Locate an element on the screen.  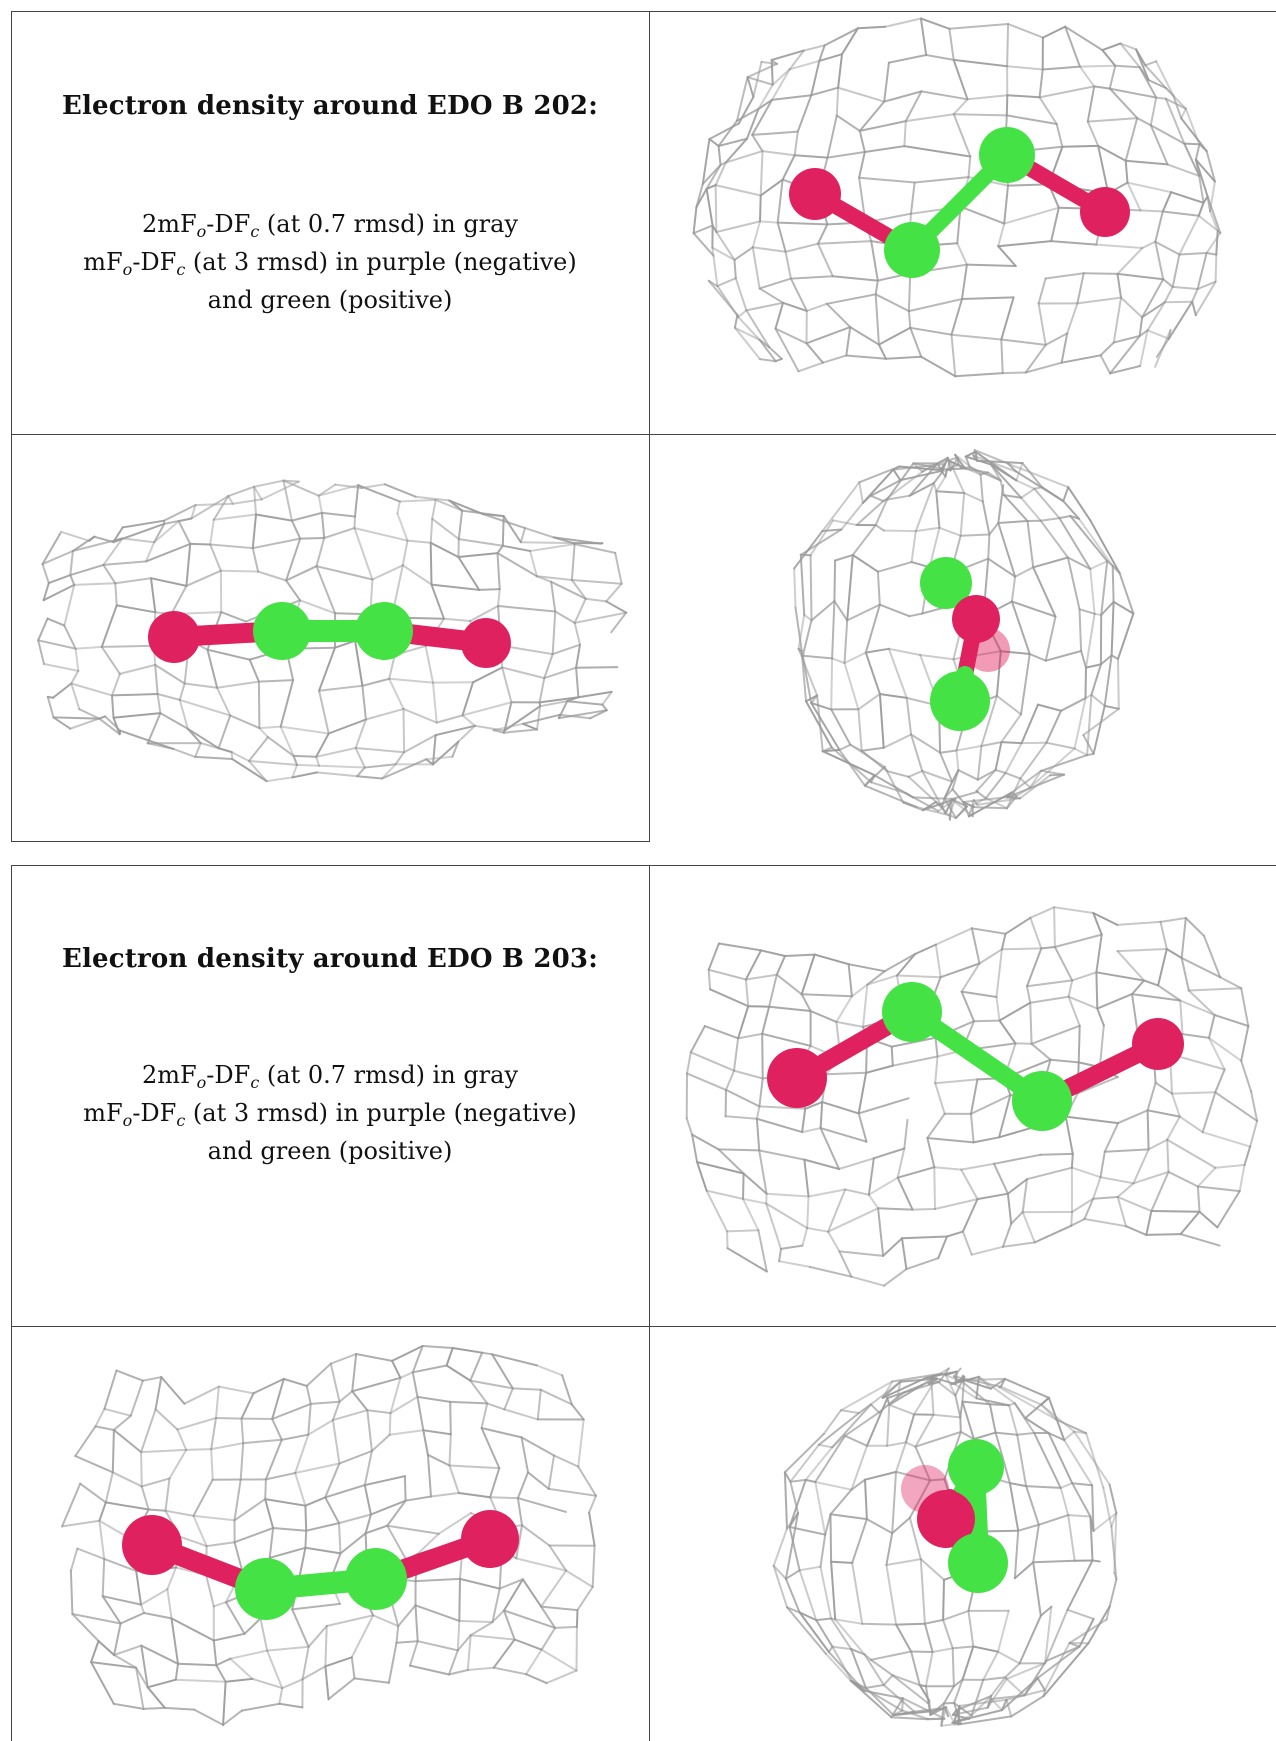
density-mesh-view is located at coordinates (957, 197).